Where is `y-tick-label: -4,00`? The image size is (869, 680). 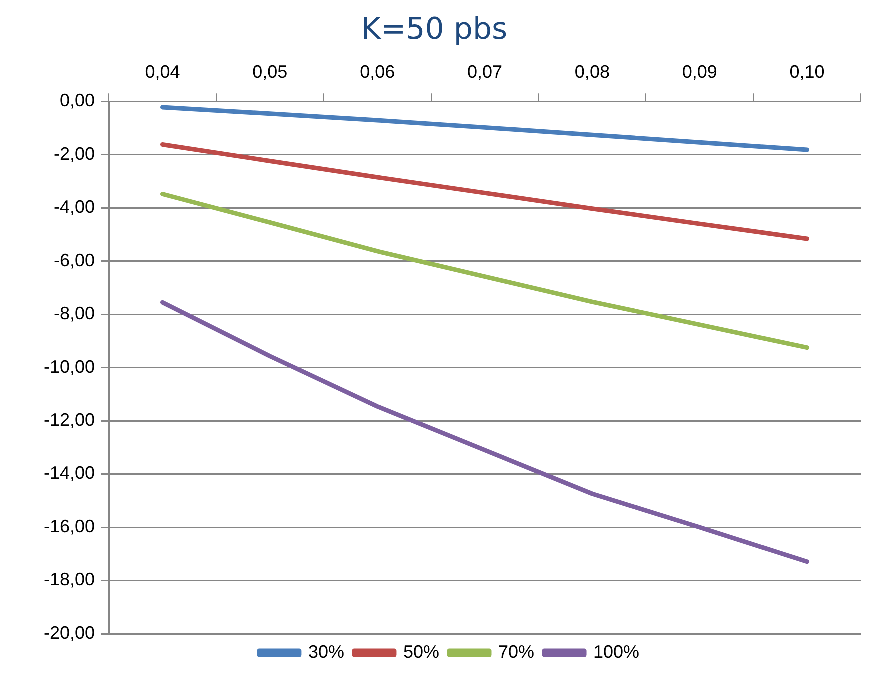 y-tick-label: -4,00 is located at coordinates (75, 207).